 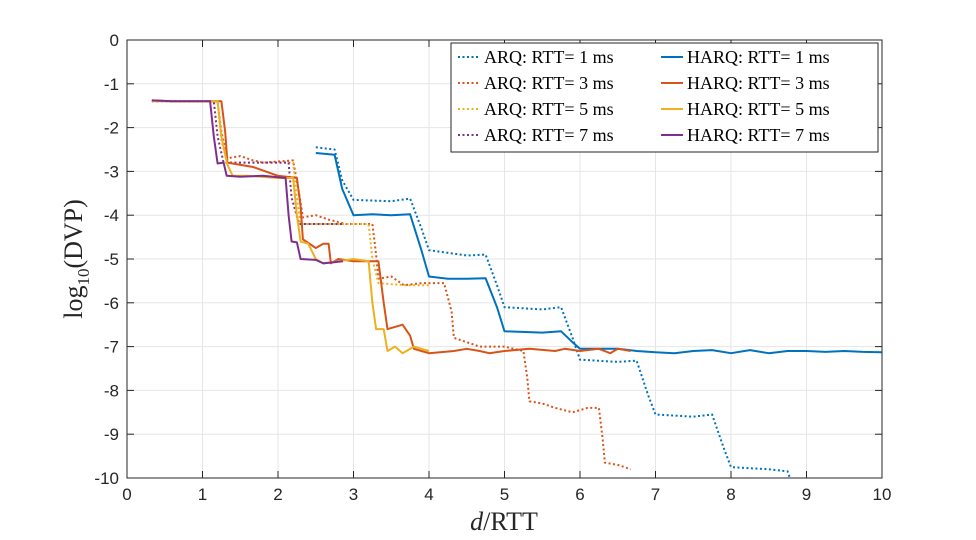 I want to click on y-tick-label: -1, so click(x=111, y=84).